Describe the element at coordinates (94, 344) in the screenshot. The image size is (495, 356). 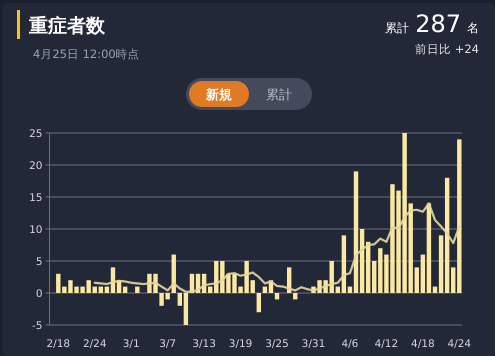
I see `x-tick-label: 2/24` at that location.